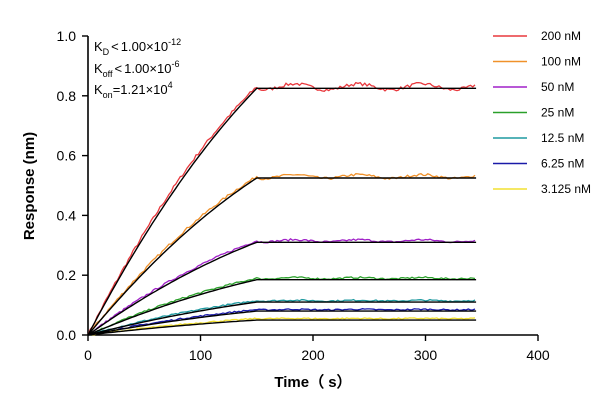 The height and width of the screenshot is (412, 615). Describe the element at coordinates (88, 355) in the screenshot. I see `x-tick-label-0: 0` at that location.